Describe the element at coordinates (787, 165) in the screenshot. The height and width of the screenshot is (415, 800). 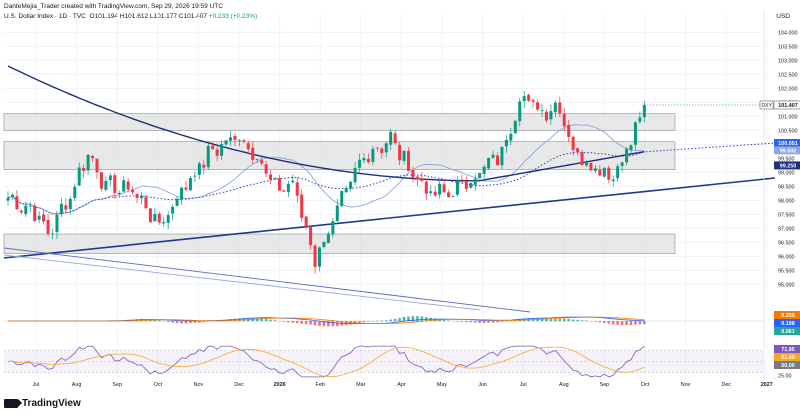
I see `level-price-tag: 99.250` at that location.